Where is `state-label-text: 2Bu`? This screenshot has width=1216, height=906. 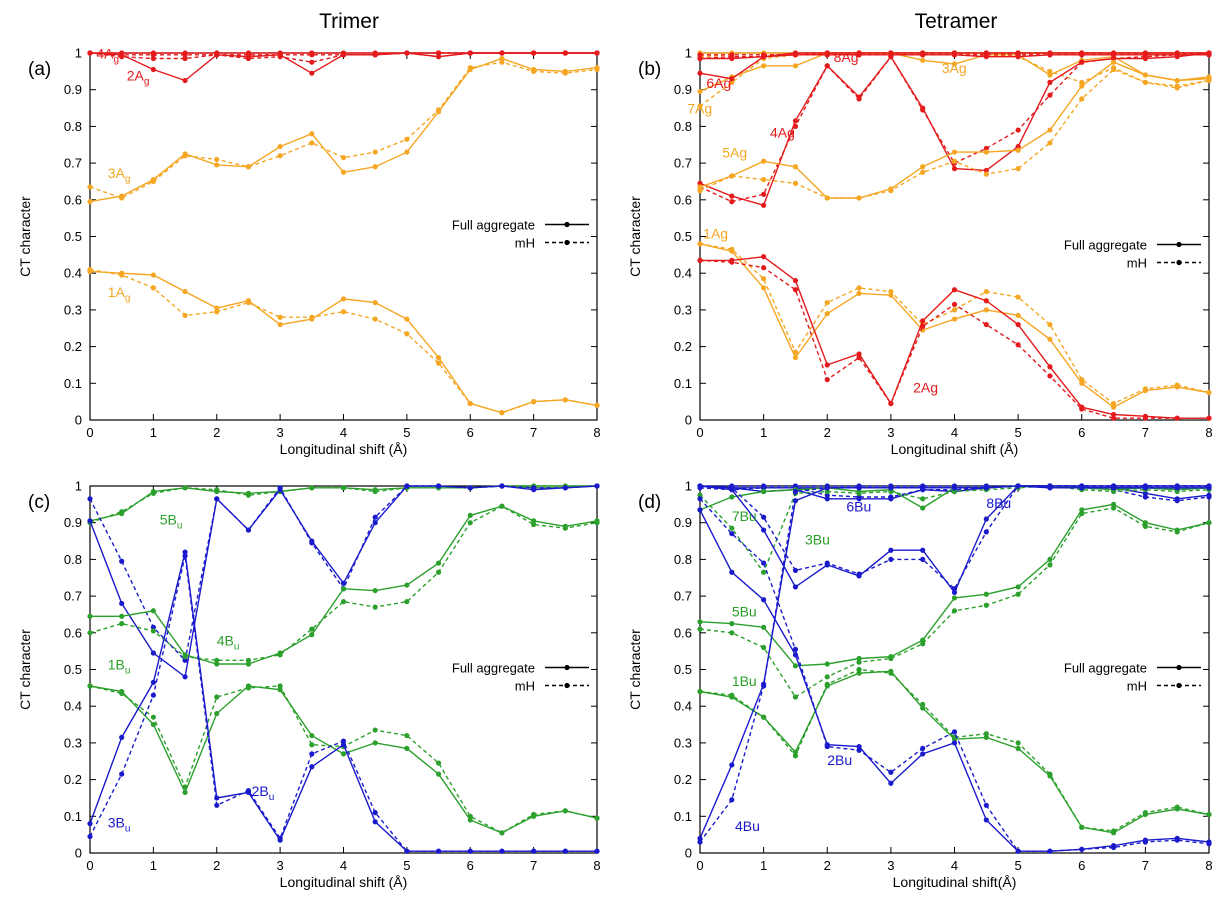
state-label-text: 2Bu is located at coordinates (839, 760).